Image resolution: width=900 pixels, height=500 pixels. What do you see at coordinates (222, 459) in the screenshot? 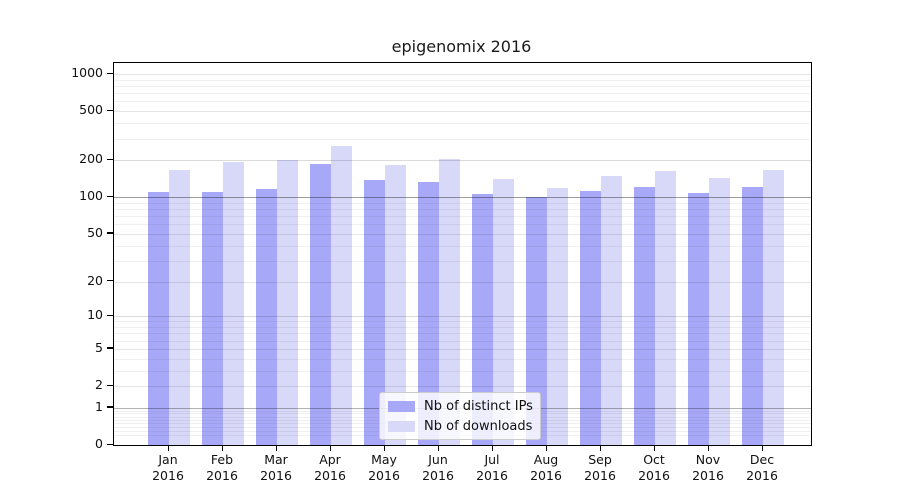
I see `month-label: Feb` at bounding box center [222, 459].